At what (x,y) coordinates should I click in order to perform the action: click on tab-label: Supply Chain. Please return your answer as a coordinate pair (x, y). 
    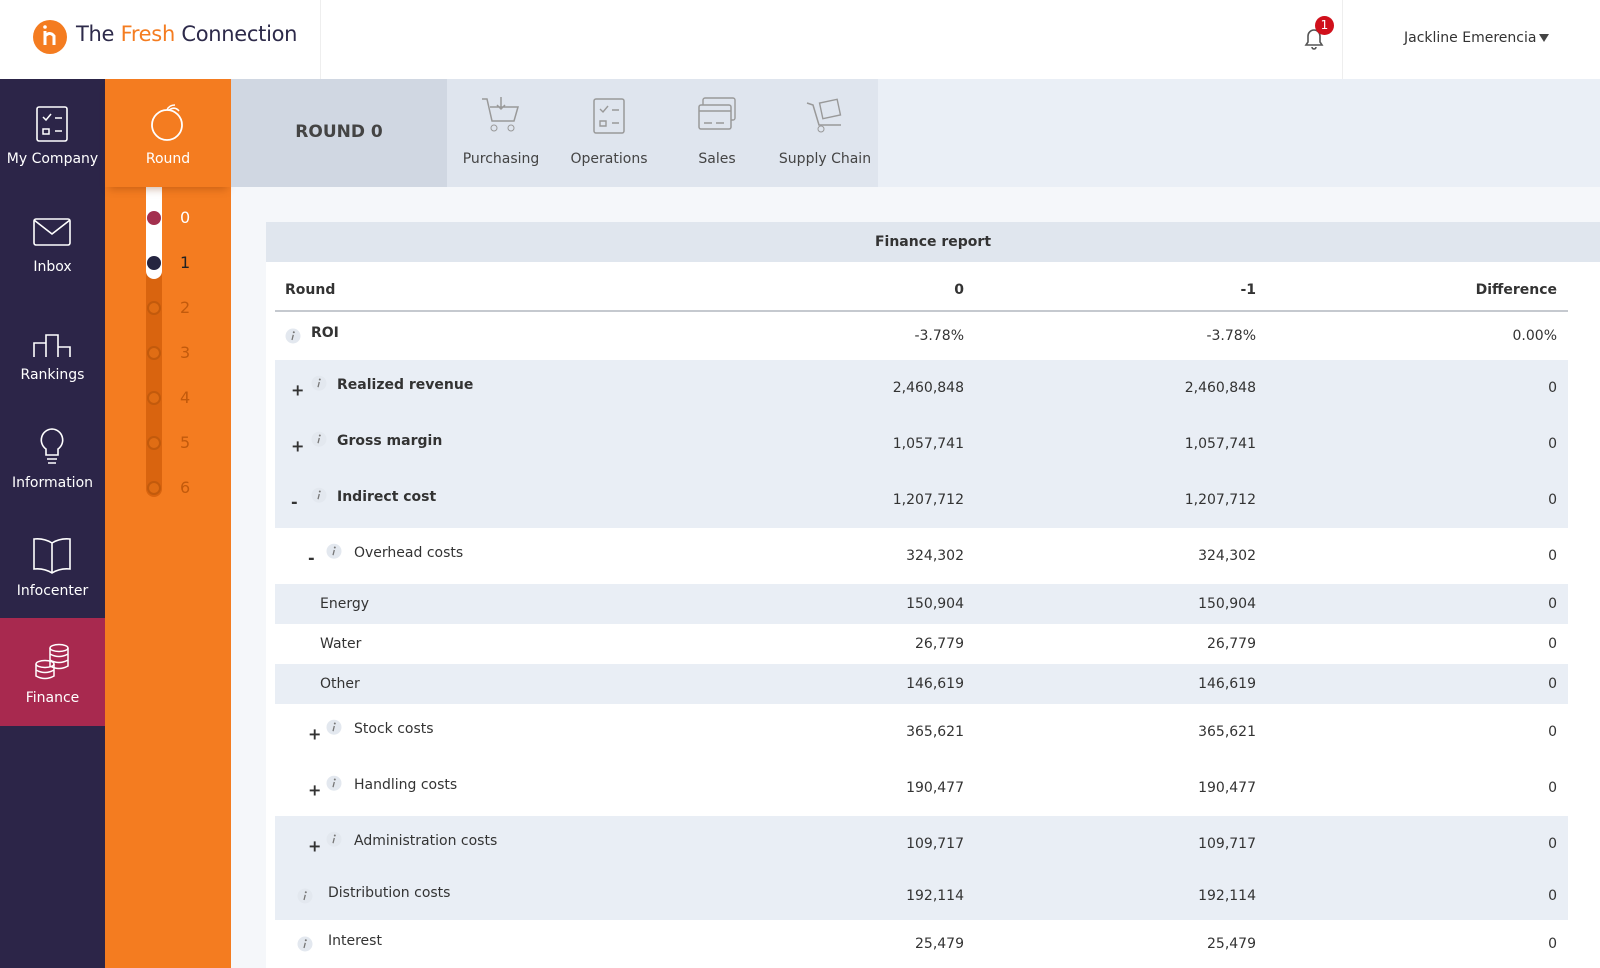
    Looking at the image, I should click on (825, 159).